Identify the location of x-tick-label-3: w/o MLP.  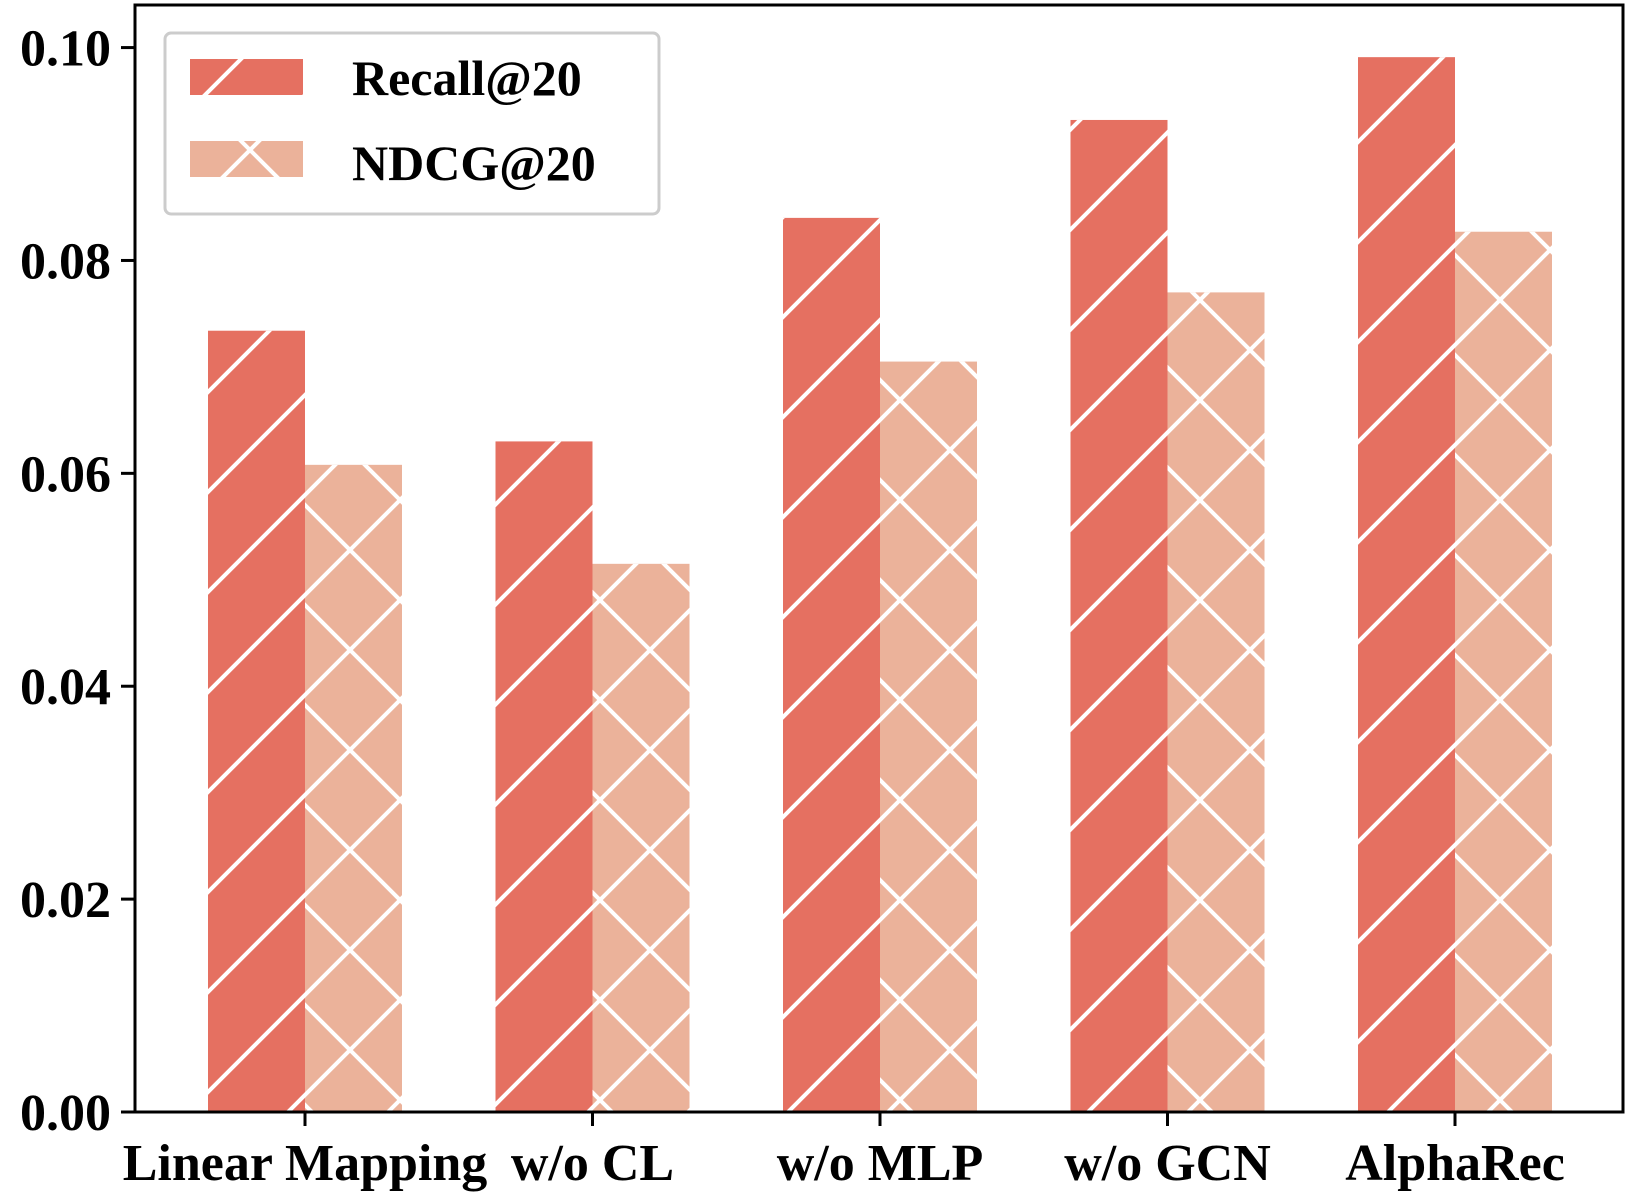
(880, 1163).